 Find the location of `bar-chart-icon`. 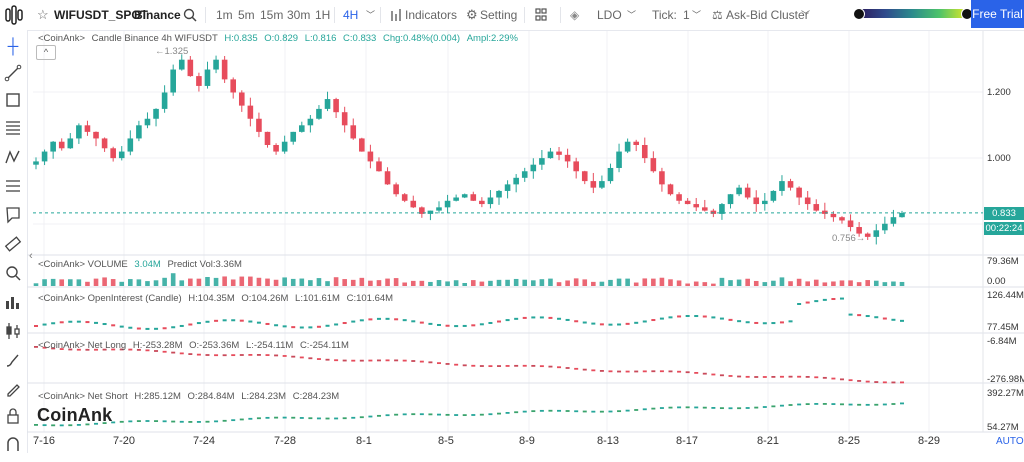

bar-chart-icon is located at coordinates (13, 302).